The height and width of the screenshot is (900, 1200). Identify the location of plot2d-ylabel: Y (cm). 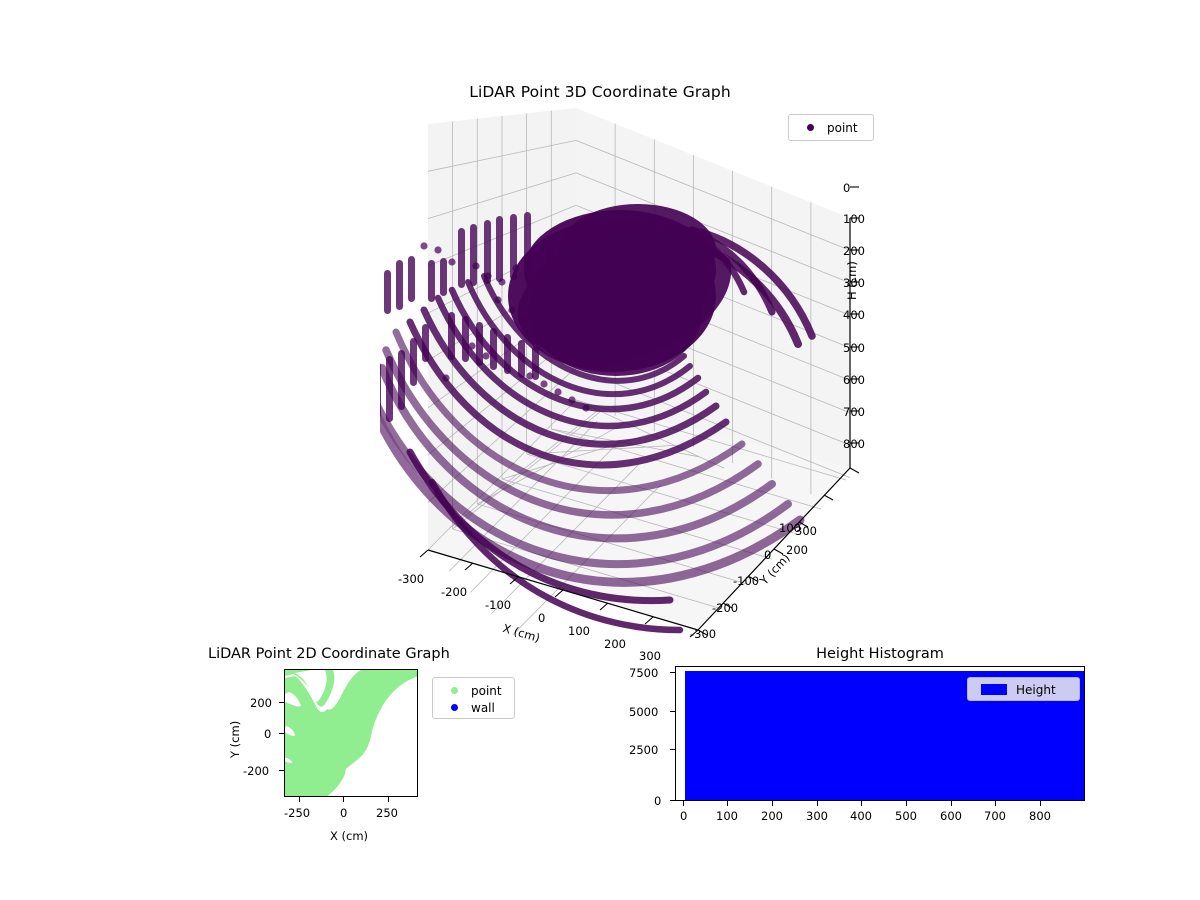
(235, 739).